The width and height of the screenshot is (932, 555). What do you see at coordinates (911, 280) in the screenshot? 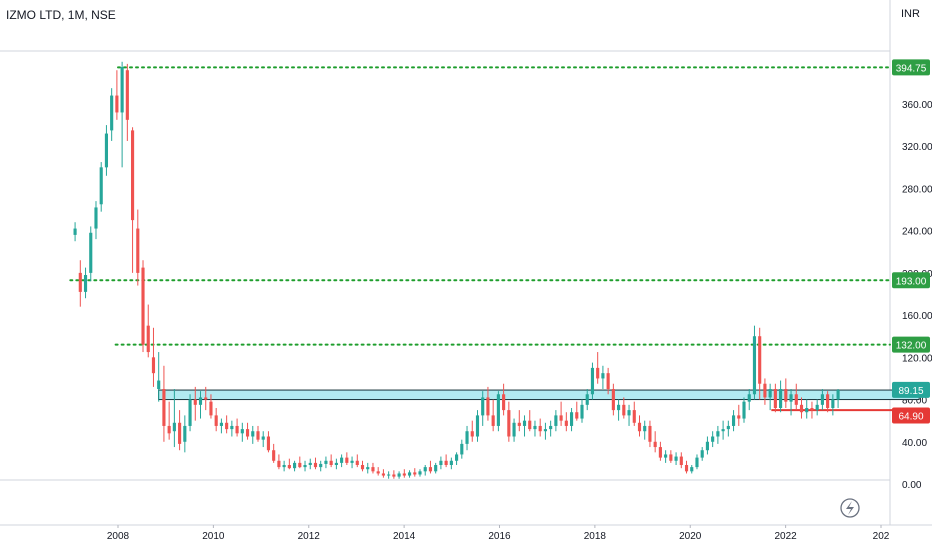
I see `level-tag-bg` at bounding box center [911, 280].